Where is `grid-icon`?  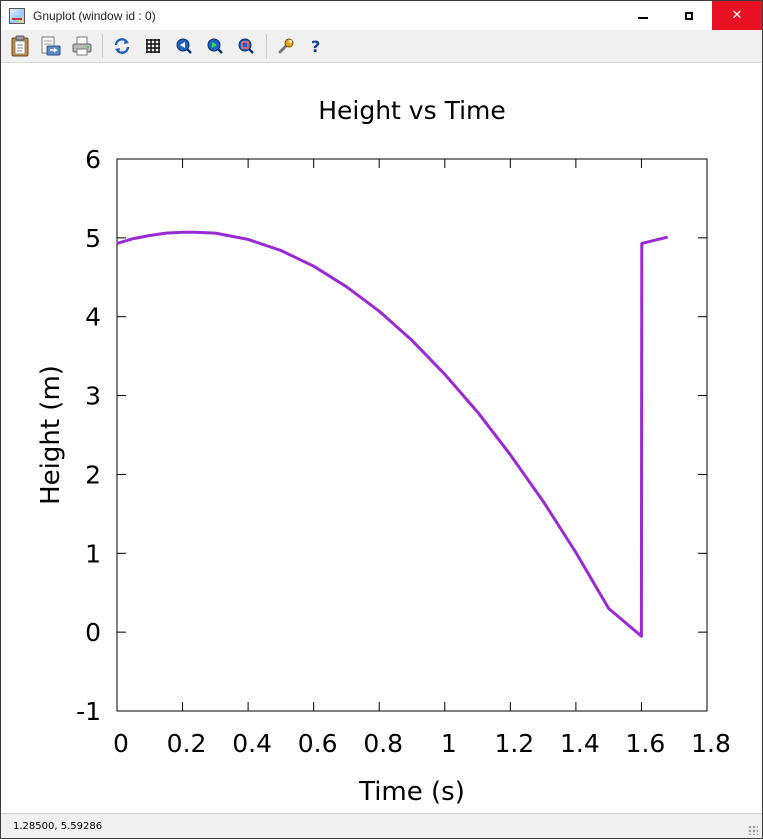 grid-icon is located at coordinates (153, 46).